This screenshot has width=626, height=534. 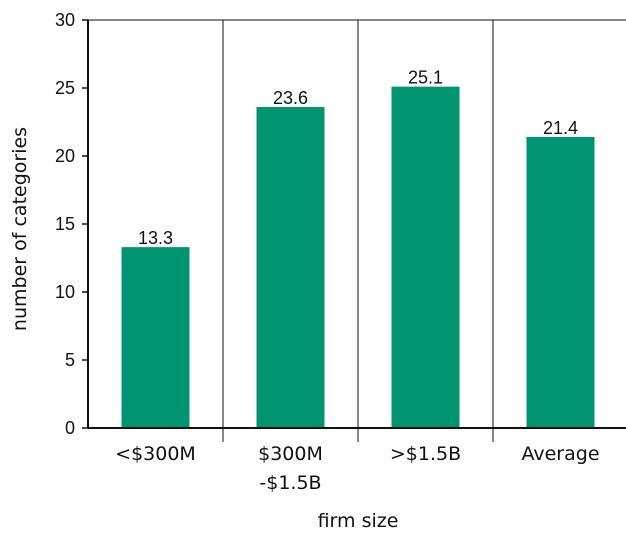 I want to click on category-label: >$1.5B, so click(x=425, y=454).